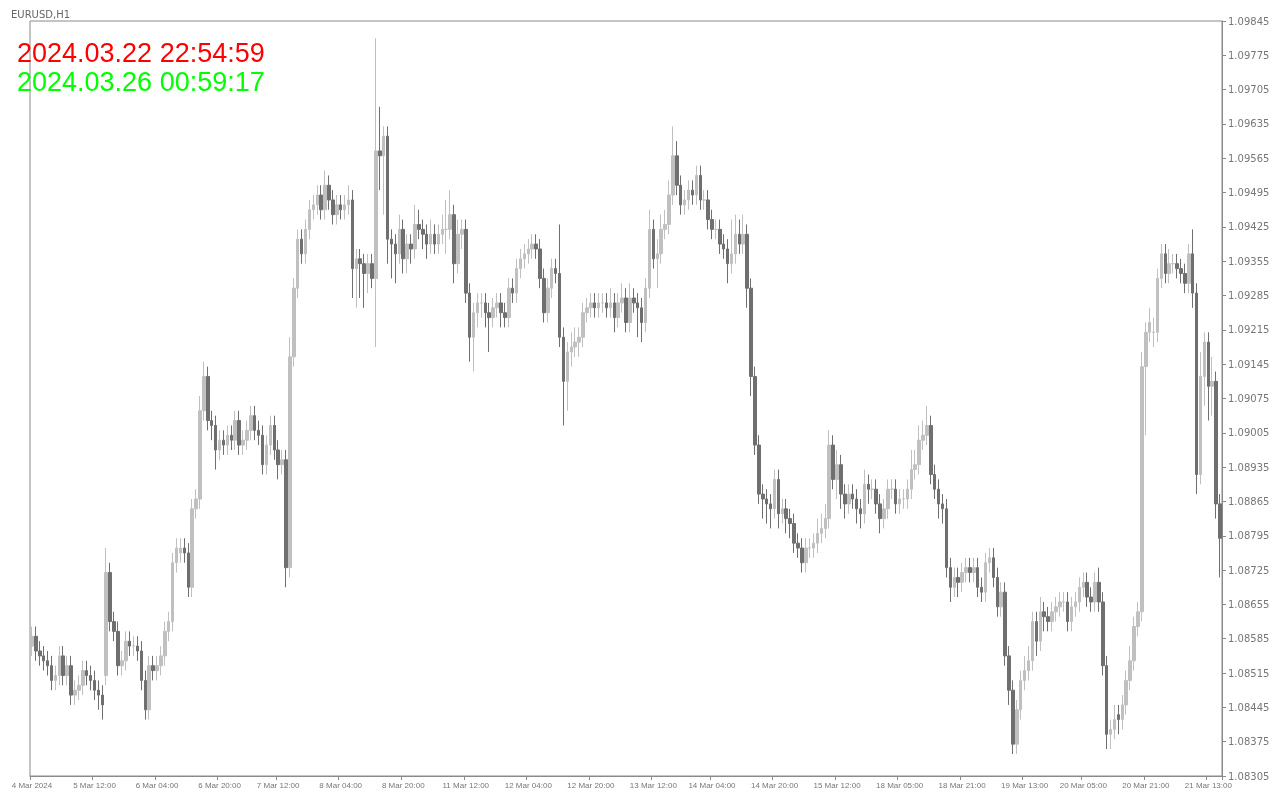 This screenshot has height=800, width=1280. Describe the element at coordinates (141, 81) in the screenshot. I see `annotation: 2024.03.26 00:59:17` at that location.